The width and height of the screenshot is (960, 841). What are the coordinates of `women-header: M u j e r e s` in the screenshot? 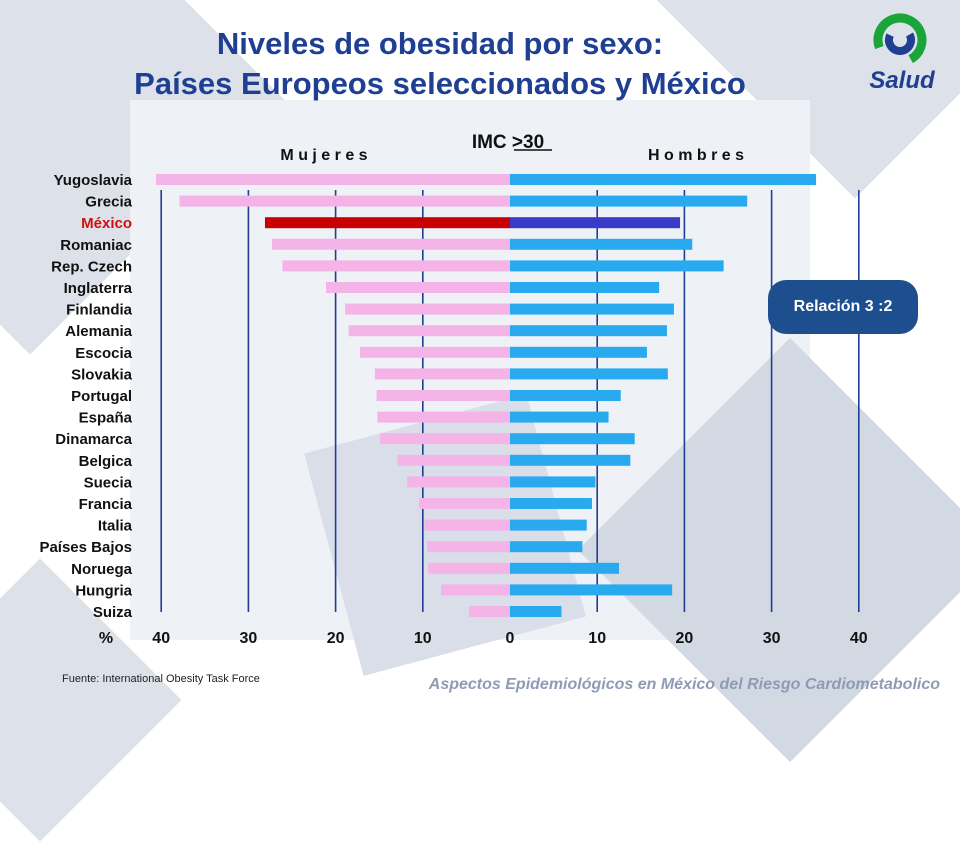 It's located at (323, 155).